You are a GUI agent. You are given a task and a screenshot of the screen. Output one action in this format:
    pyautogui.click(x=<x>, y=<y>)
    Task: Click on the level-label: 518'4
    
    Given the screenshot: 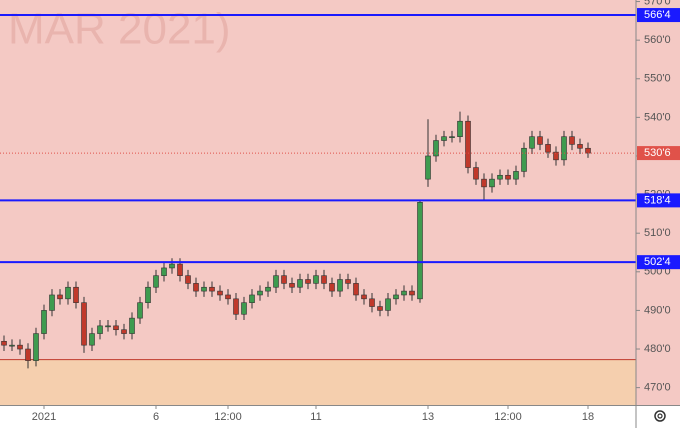 What is the action you would take?
    pyautogui.click(x=657, y=200)
    